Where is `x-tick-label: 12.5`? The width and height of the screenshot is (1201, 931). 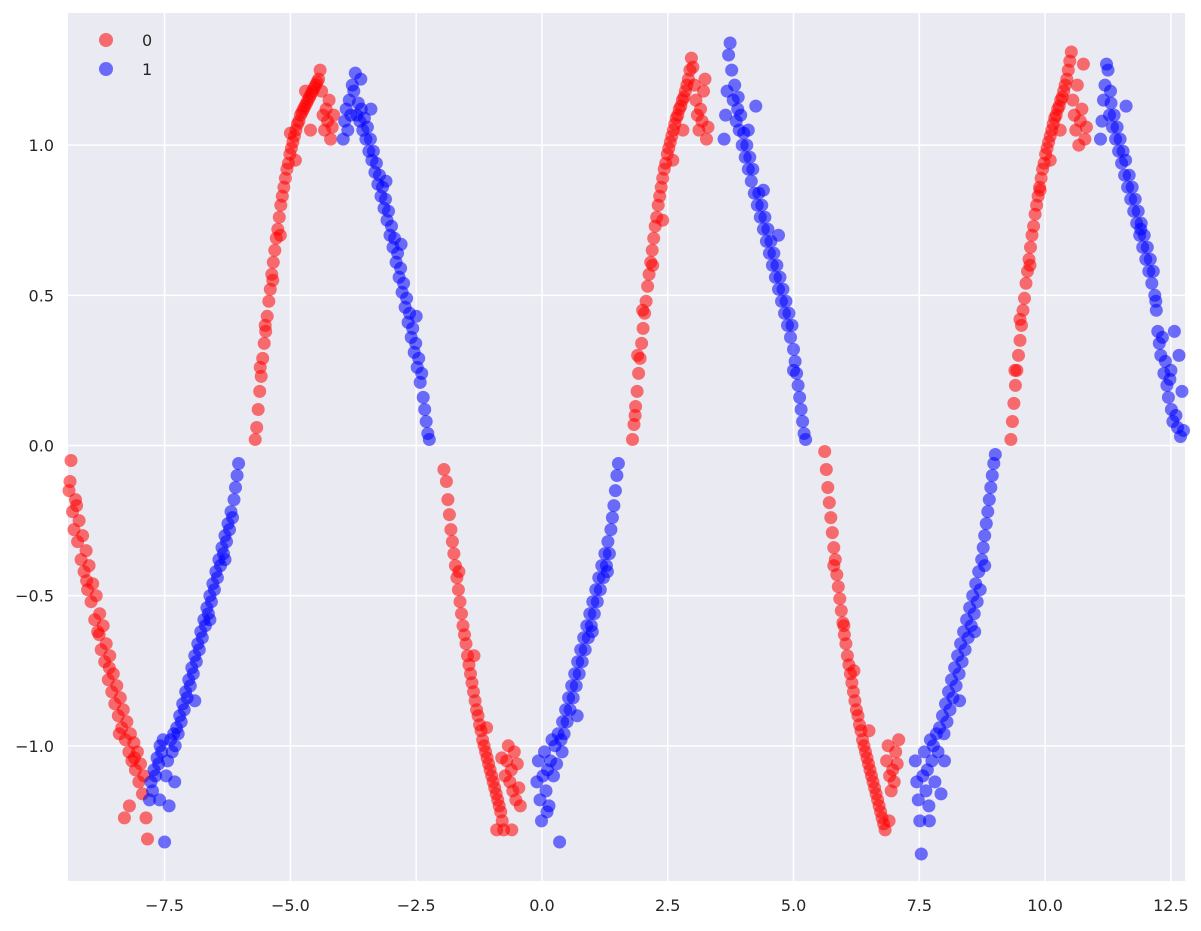
x-tick-label: 12.5 is located at coordinates (1171, 905).